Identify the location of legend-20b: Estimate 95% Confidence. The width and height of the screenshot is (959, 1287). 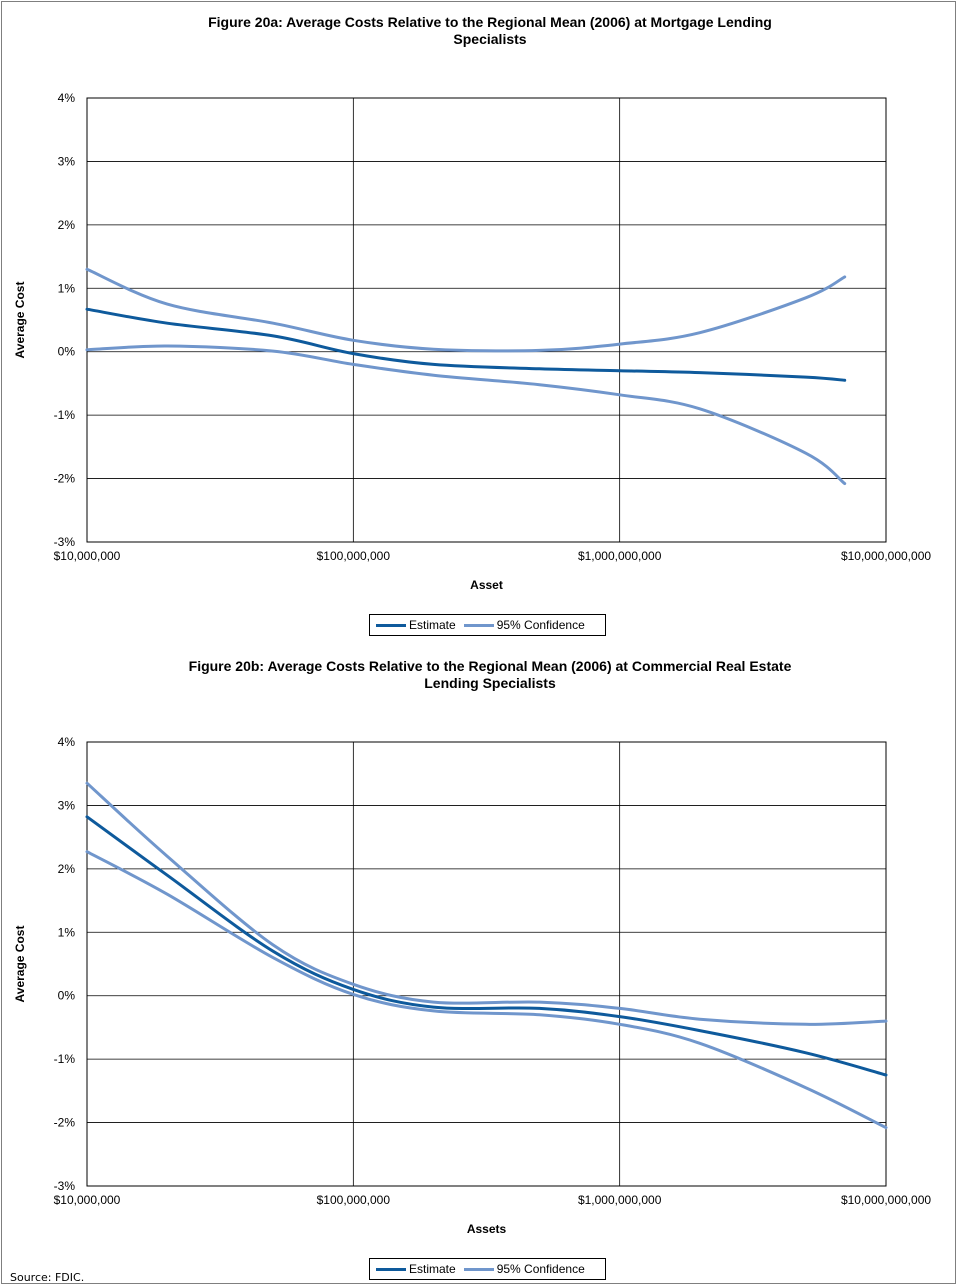
(487, 1269).